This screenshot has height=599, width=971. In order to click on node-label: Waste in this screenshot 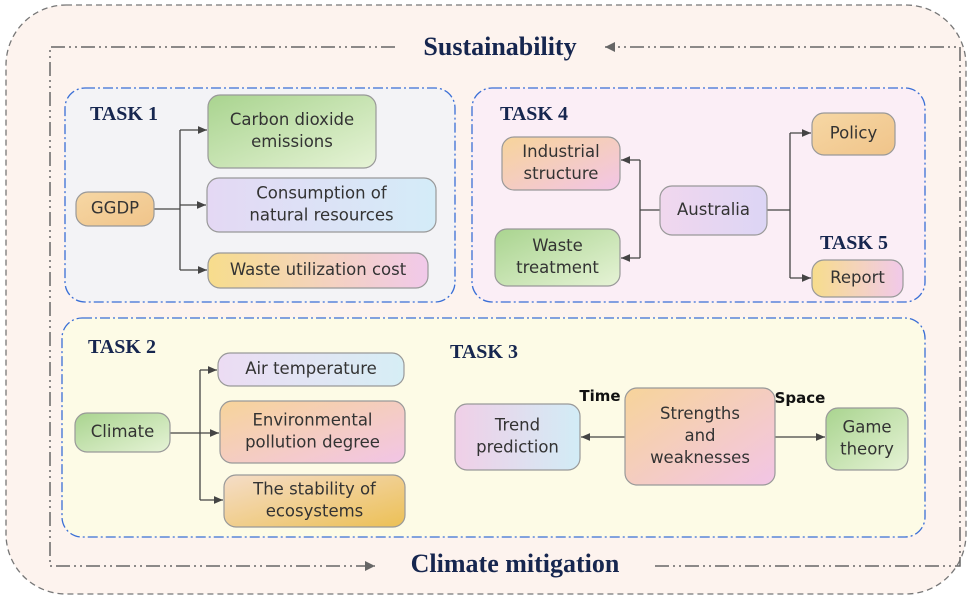, I will do `click(557, 245)`.